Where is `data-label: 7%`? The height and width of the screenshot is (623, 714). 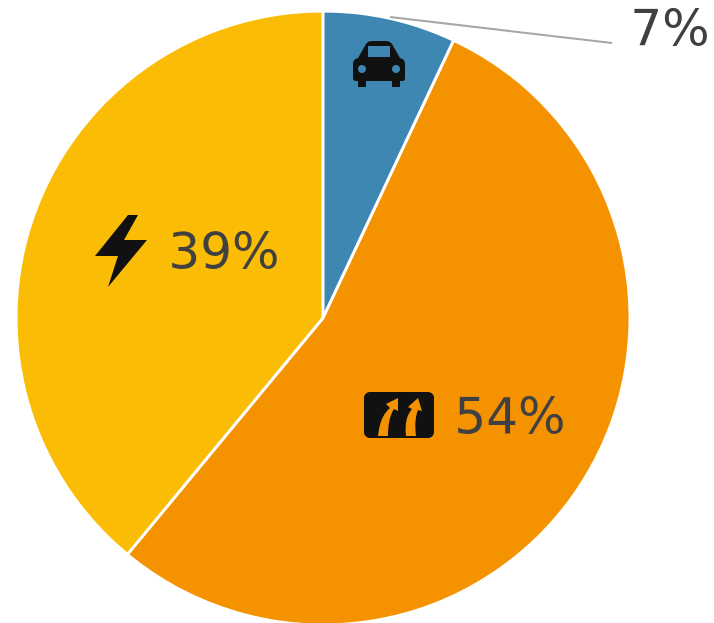
data-label: 7% is located at coordinates (669, 29).